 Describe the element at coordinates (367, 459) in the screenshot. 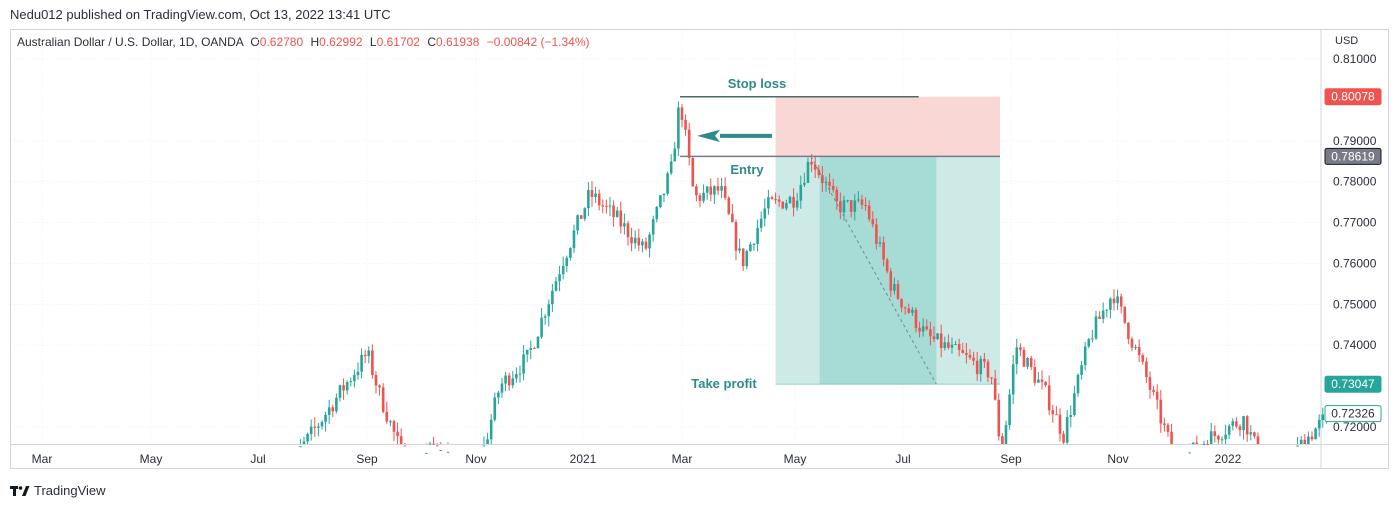

I see `x-tick-label: Sep` at that location.